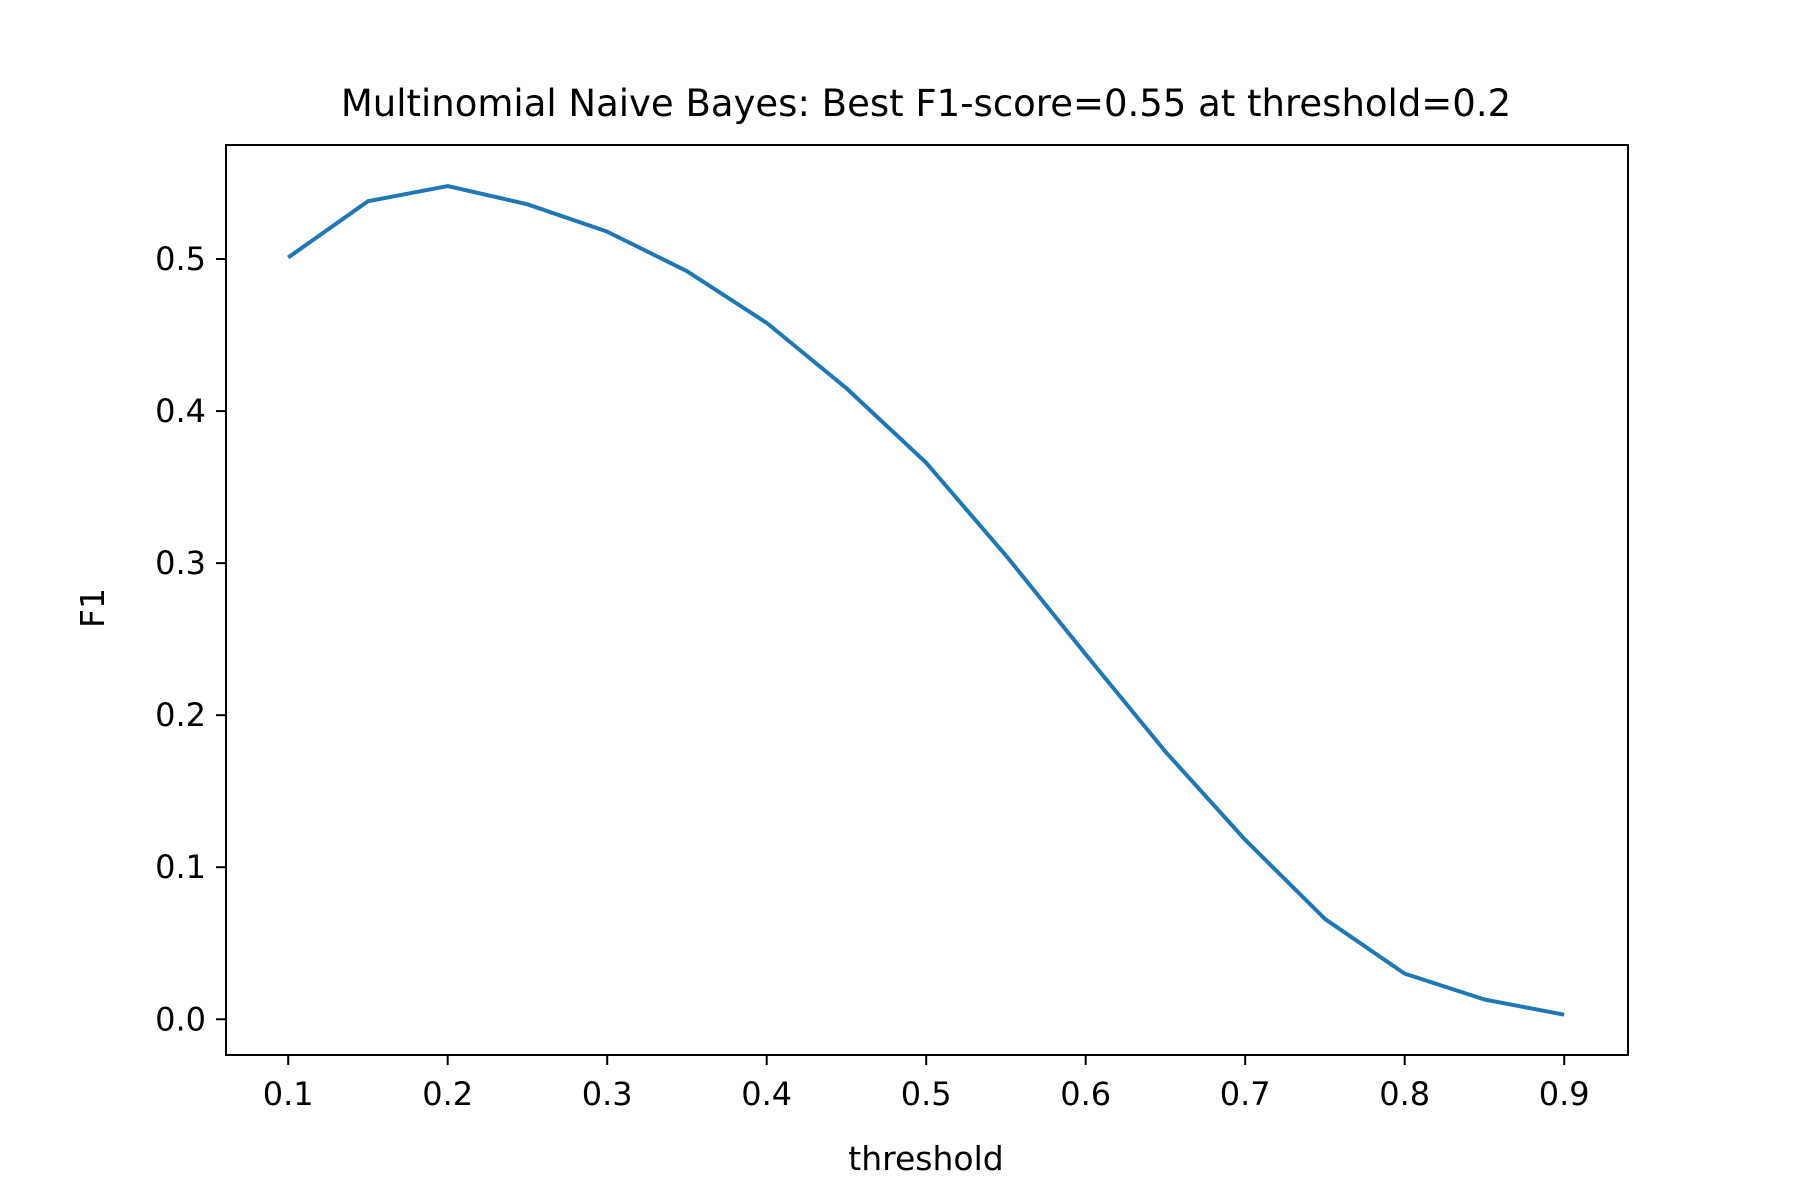 The image size is (1800, 1200). I want to click on x-tick-label: 0.3, so click(607, 1094).